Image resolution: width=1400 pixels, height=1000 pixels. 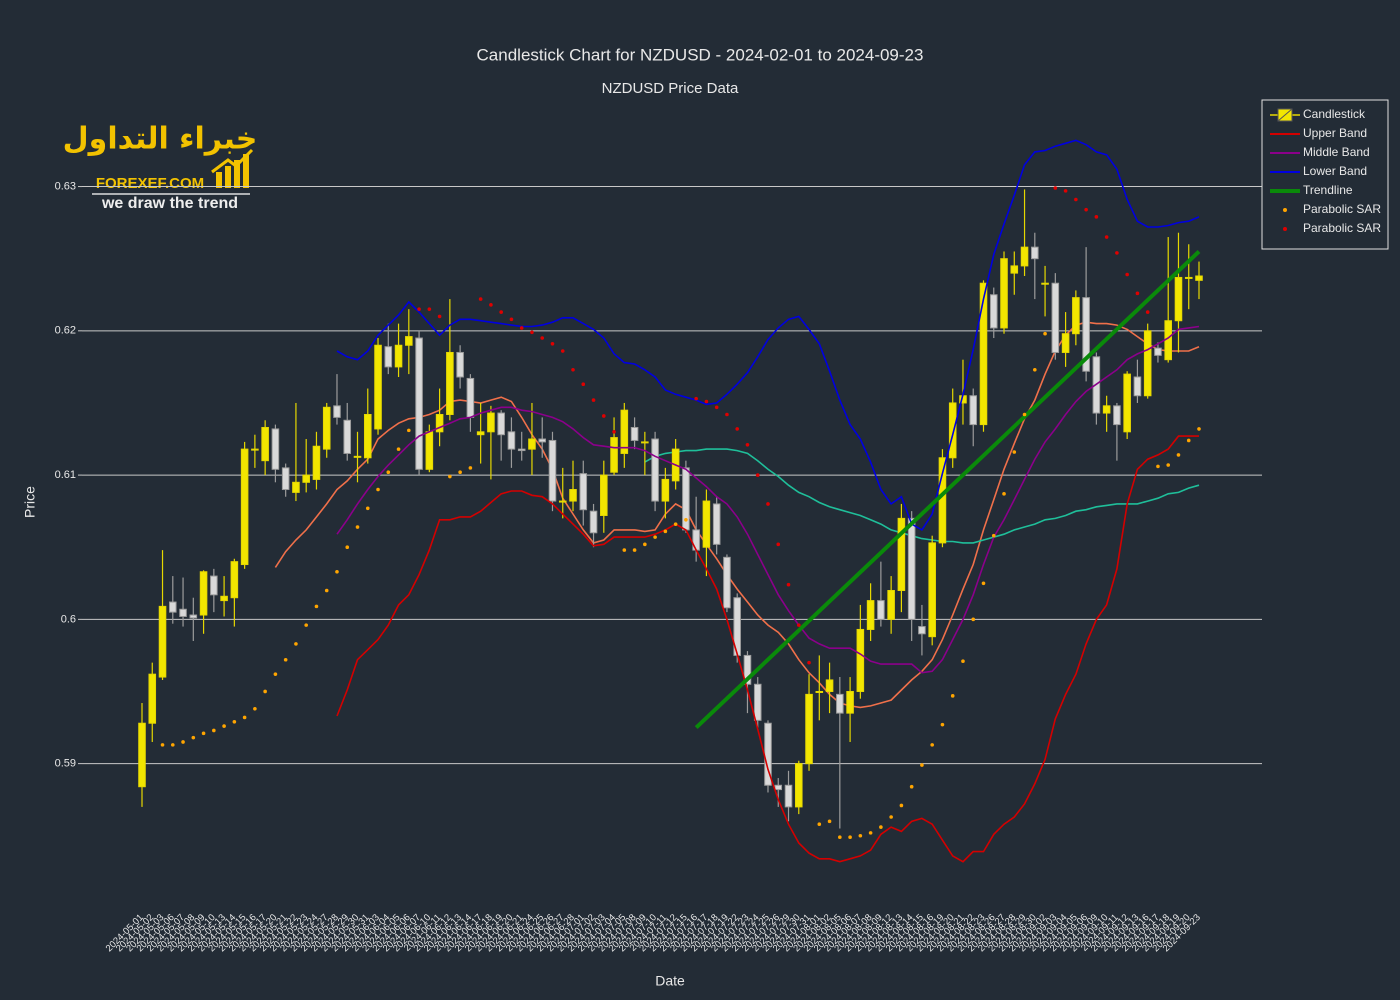 What do you see at coordinates (65, 764) in the screenshot?
I see `y-tick-label: 0.59` at bounding box center [65, 764].